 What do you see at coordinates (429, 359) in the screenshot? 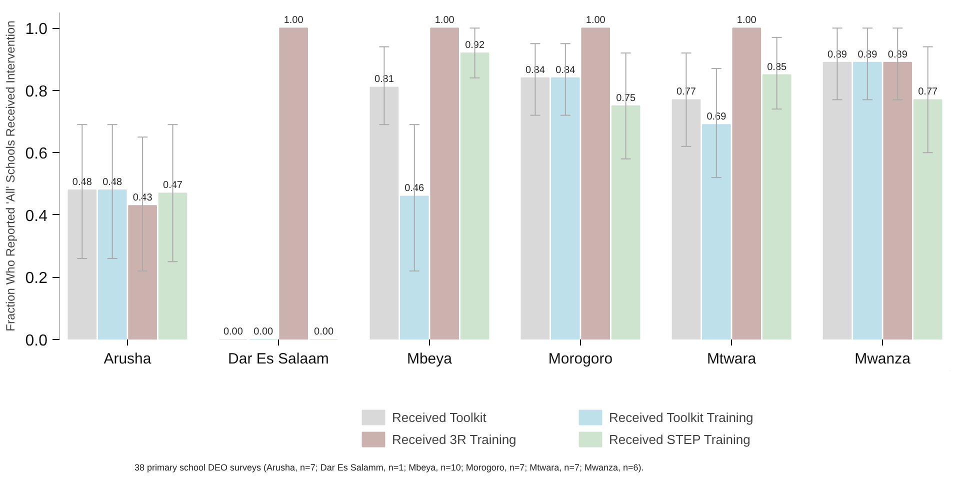
I see `x-tick-label: Mbeya` at bounding box center [429, 359].